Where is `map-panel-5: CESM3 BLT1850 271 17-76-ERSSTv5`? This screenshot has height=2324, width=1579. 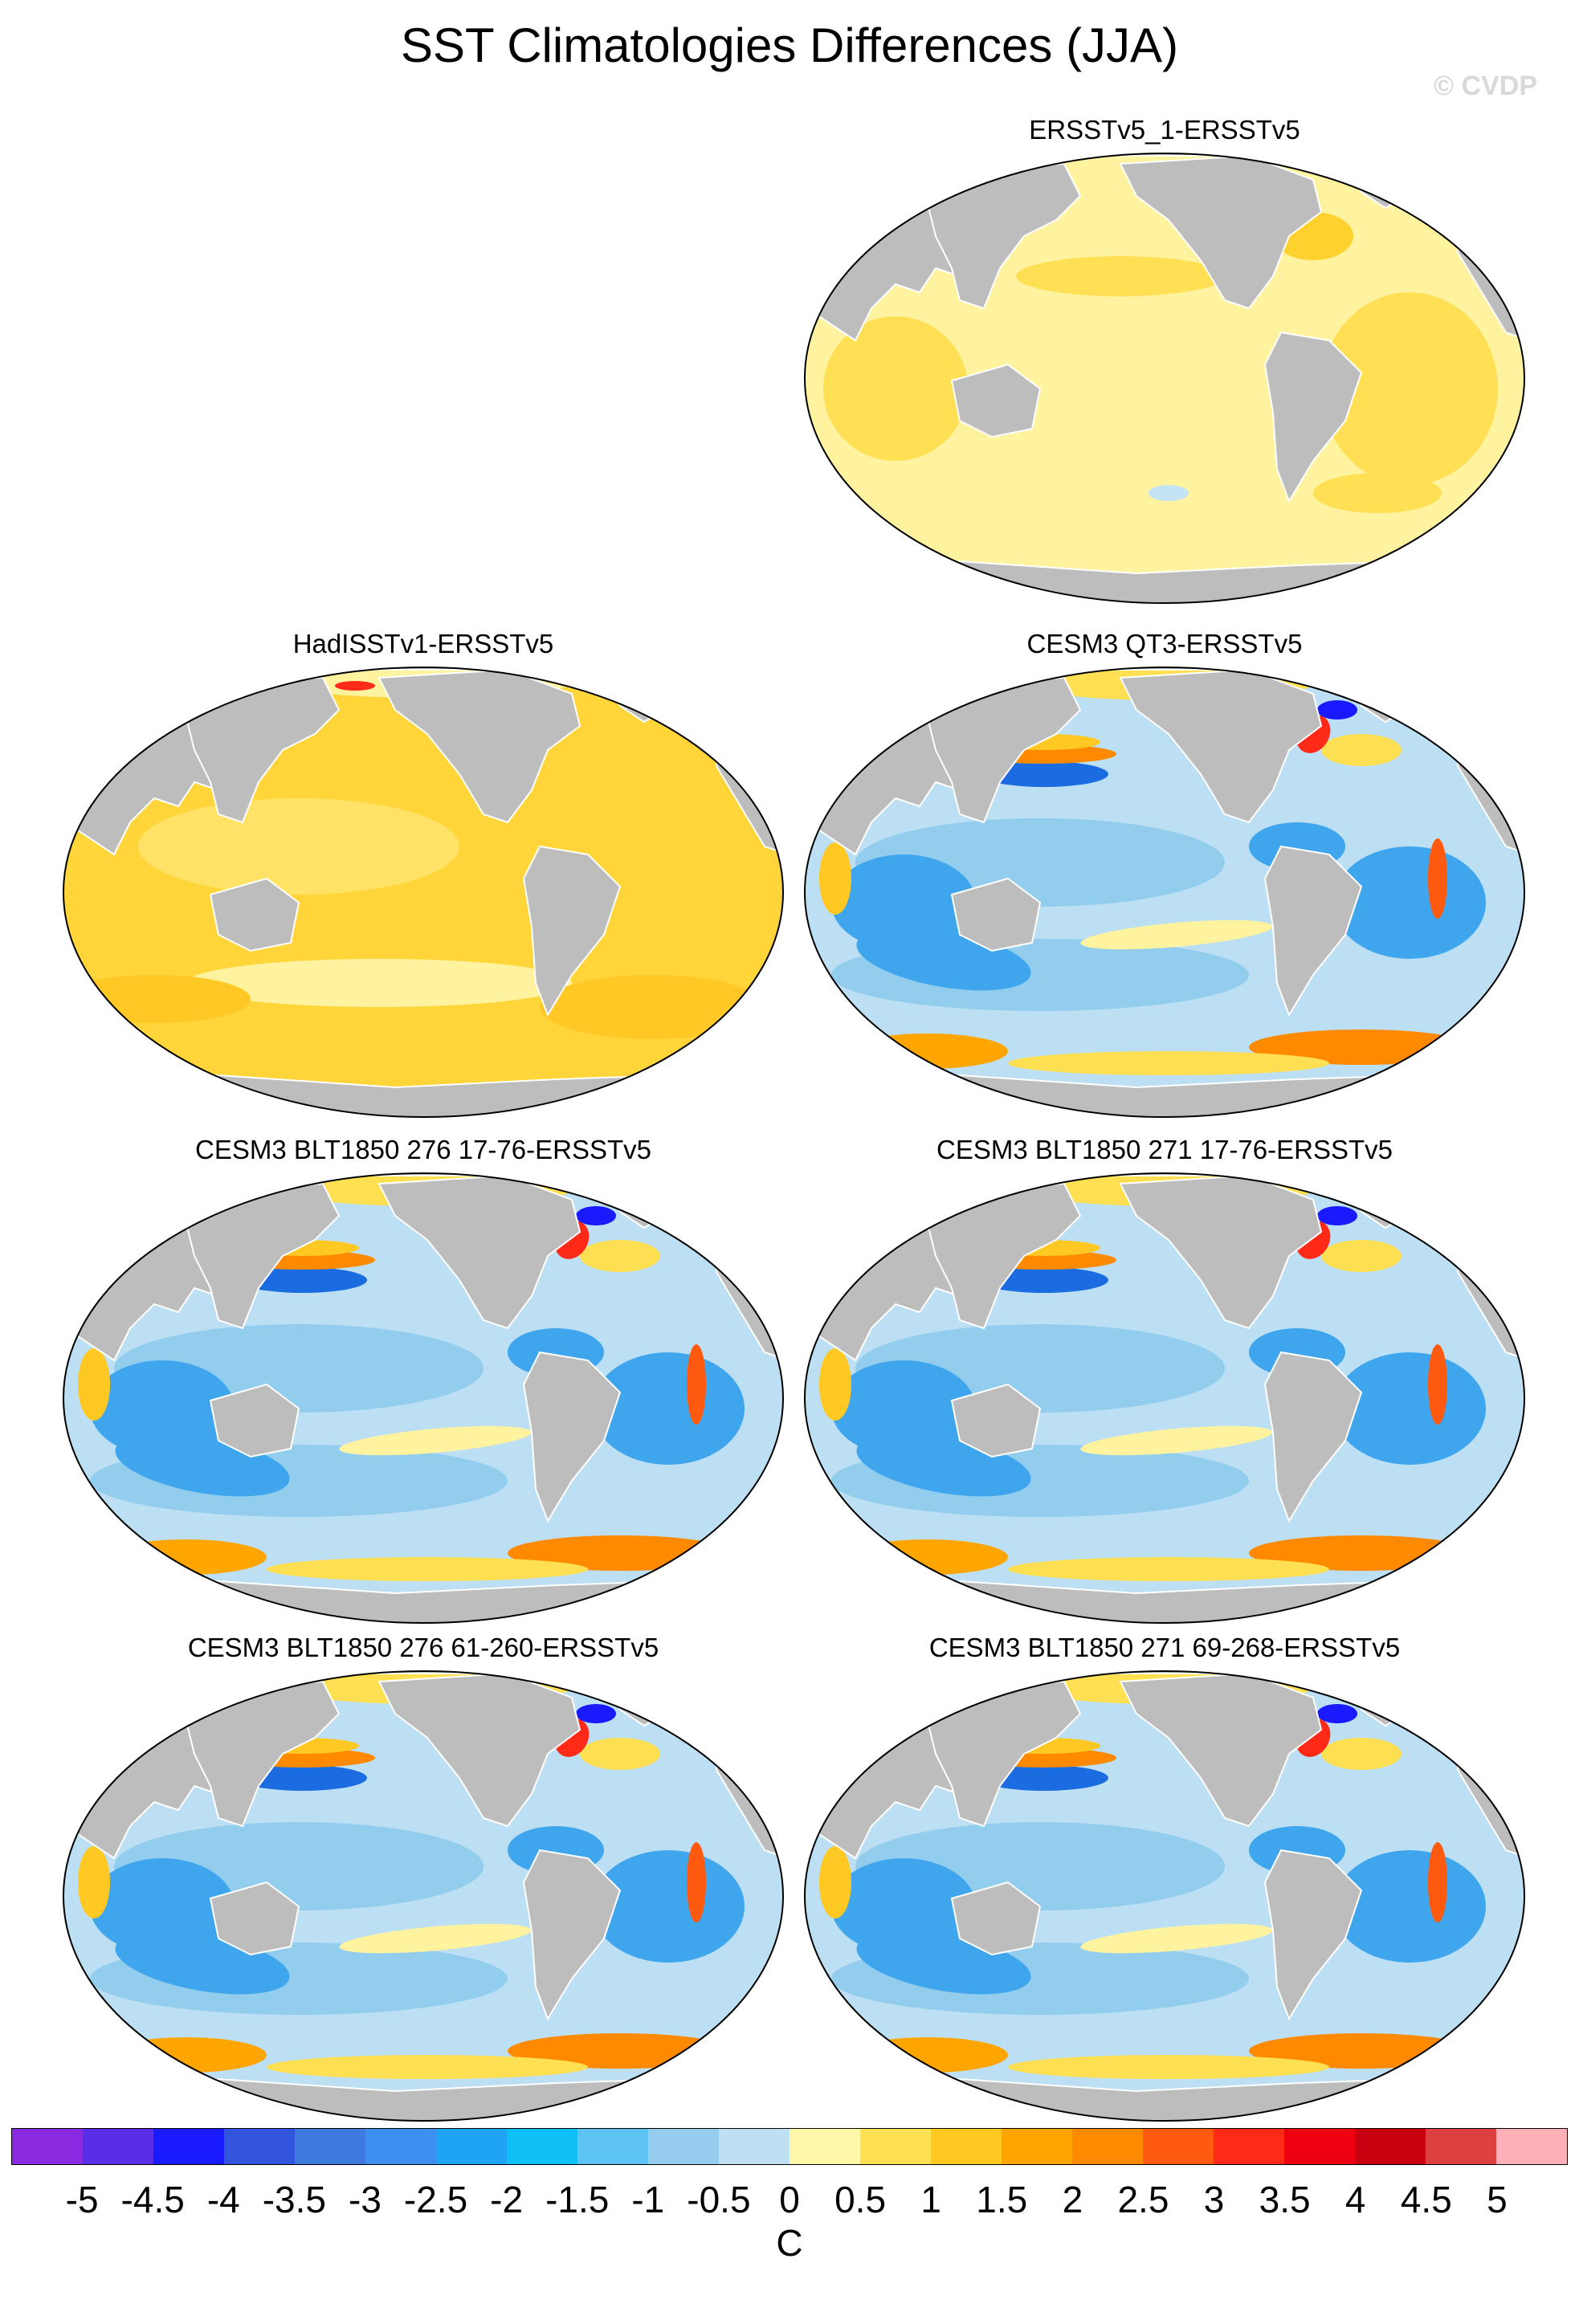 map-panel-5: CESM3 BLT1850 271 17-76-ERSSTv5 is located at coordinates (1164, 1381).